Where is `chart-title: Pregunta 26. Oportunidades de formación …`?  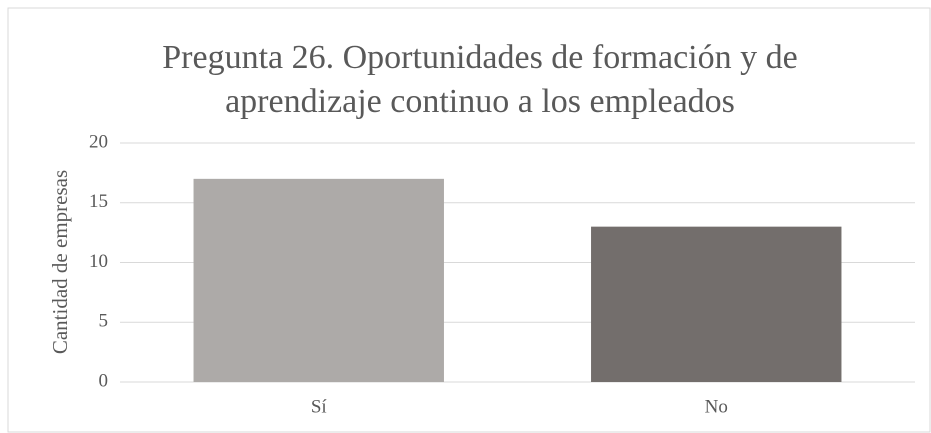
chart-title: Pregunta 26. Oportunidades de formación … is located at coordinates (479, 57).